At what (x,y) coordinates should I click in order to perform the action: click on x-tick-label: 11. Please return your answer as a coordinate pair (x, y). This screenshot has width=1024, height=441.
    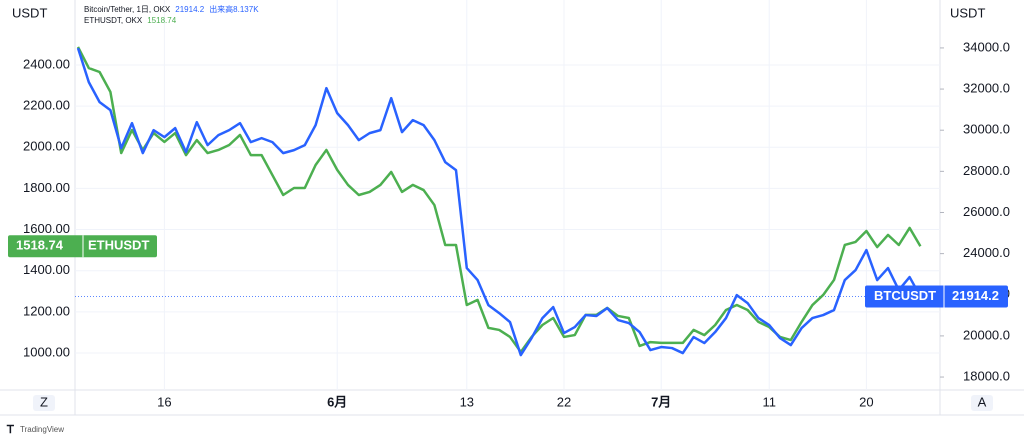
    Looking at the image, I should click on (769, 401).